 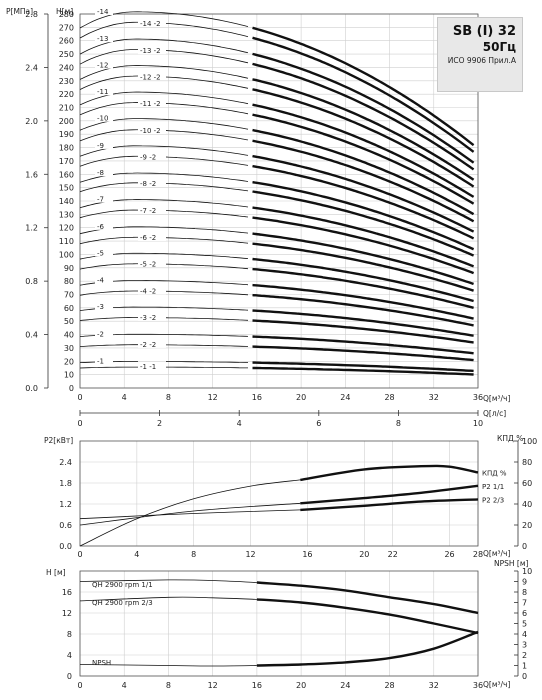 I want to click on power-eff-curve-thick, so click(x=389, y=494).